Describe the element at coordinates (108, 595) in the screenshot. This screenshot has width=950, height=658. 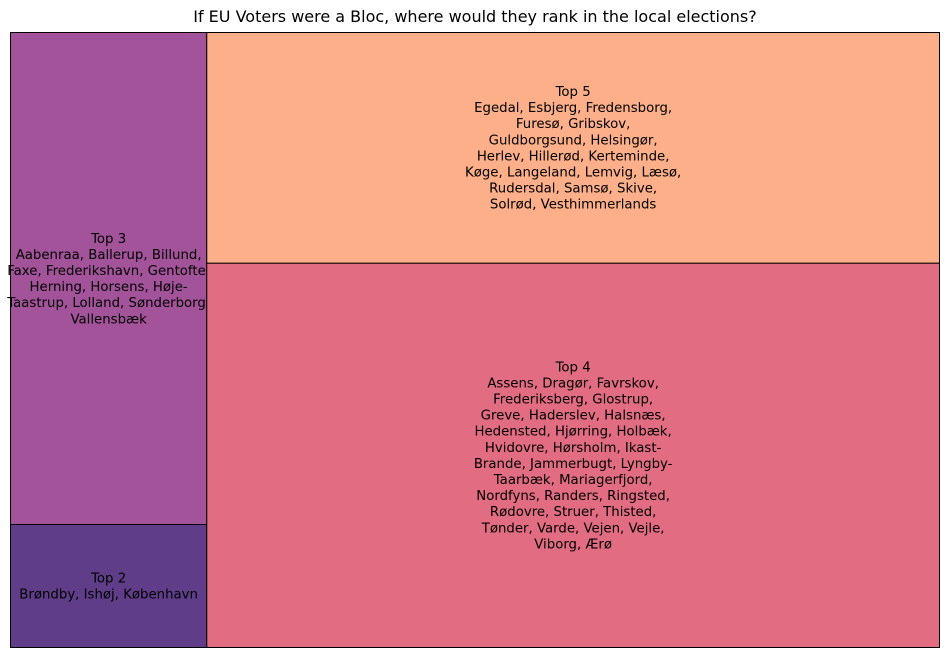
I see `tile-municipalities-line: Brøndby, Ishøj, København` at that location.